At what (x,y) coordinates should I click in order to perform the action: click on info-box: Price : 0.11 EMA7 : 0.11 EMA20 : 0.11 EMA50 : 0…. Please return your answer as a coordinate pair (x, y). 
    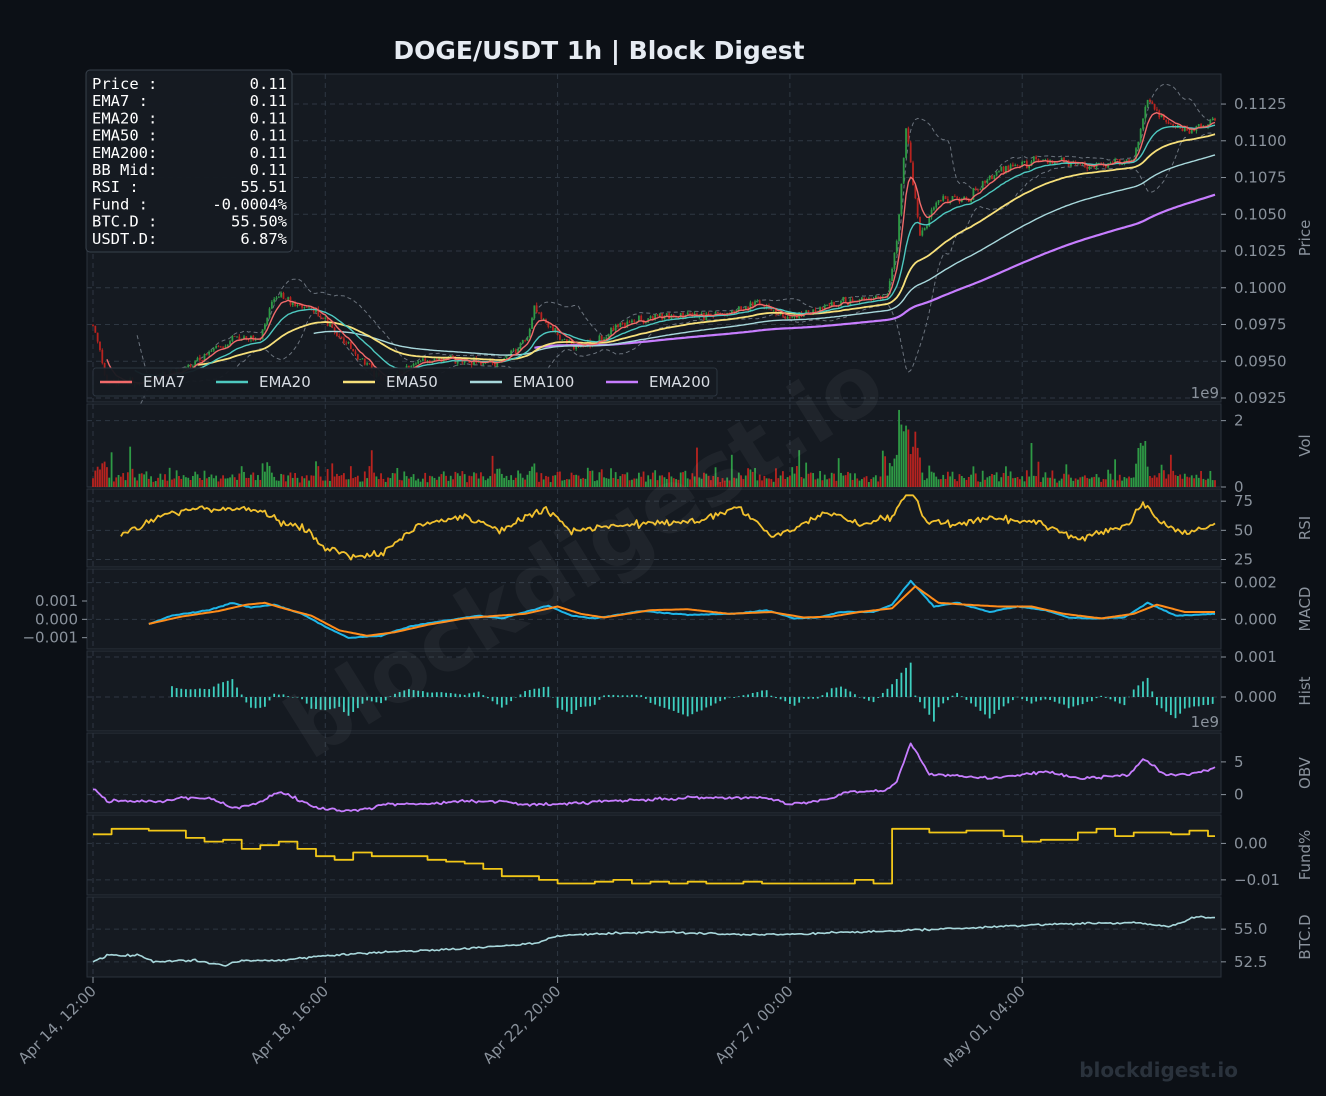
    Looking at the image, I should click on (189, 161).